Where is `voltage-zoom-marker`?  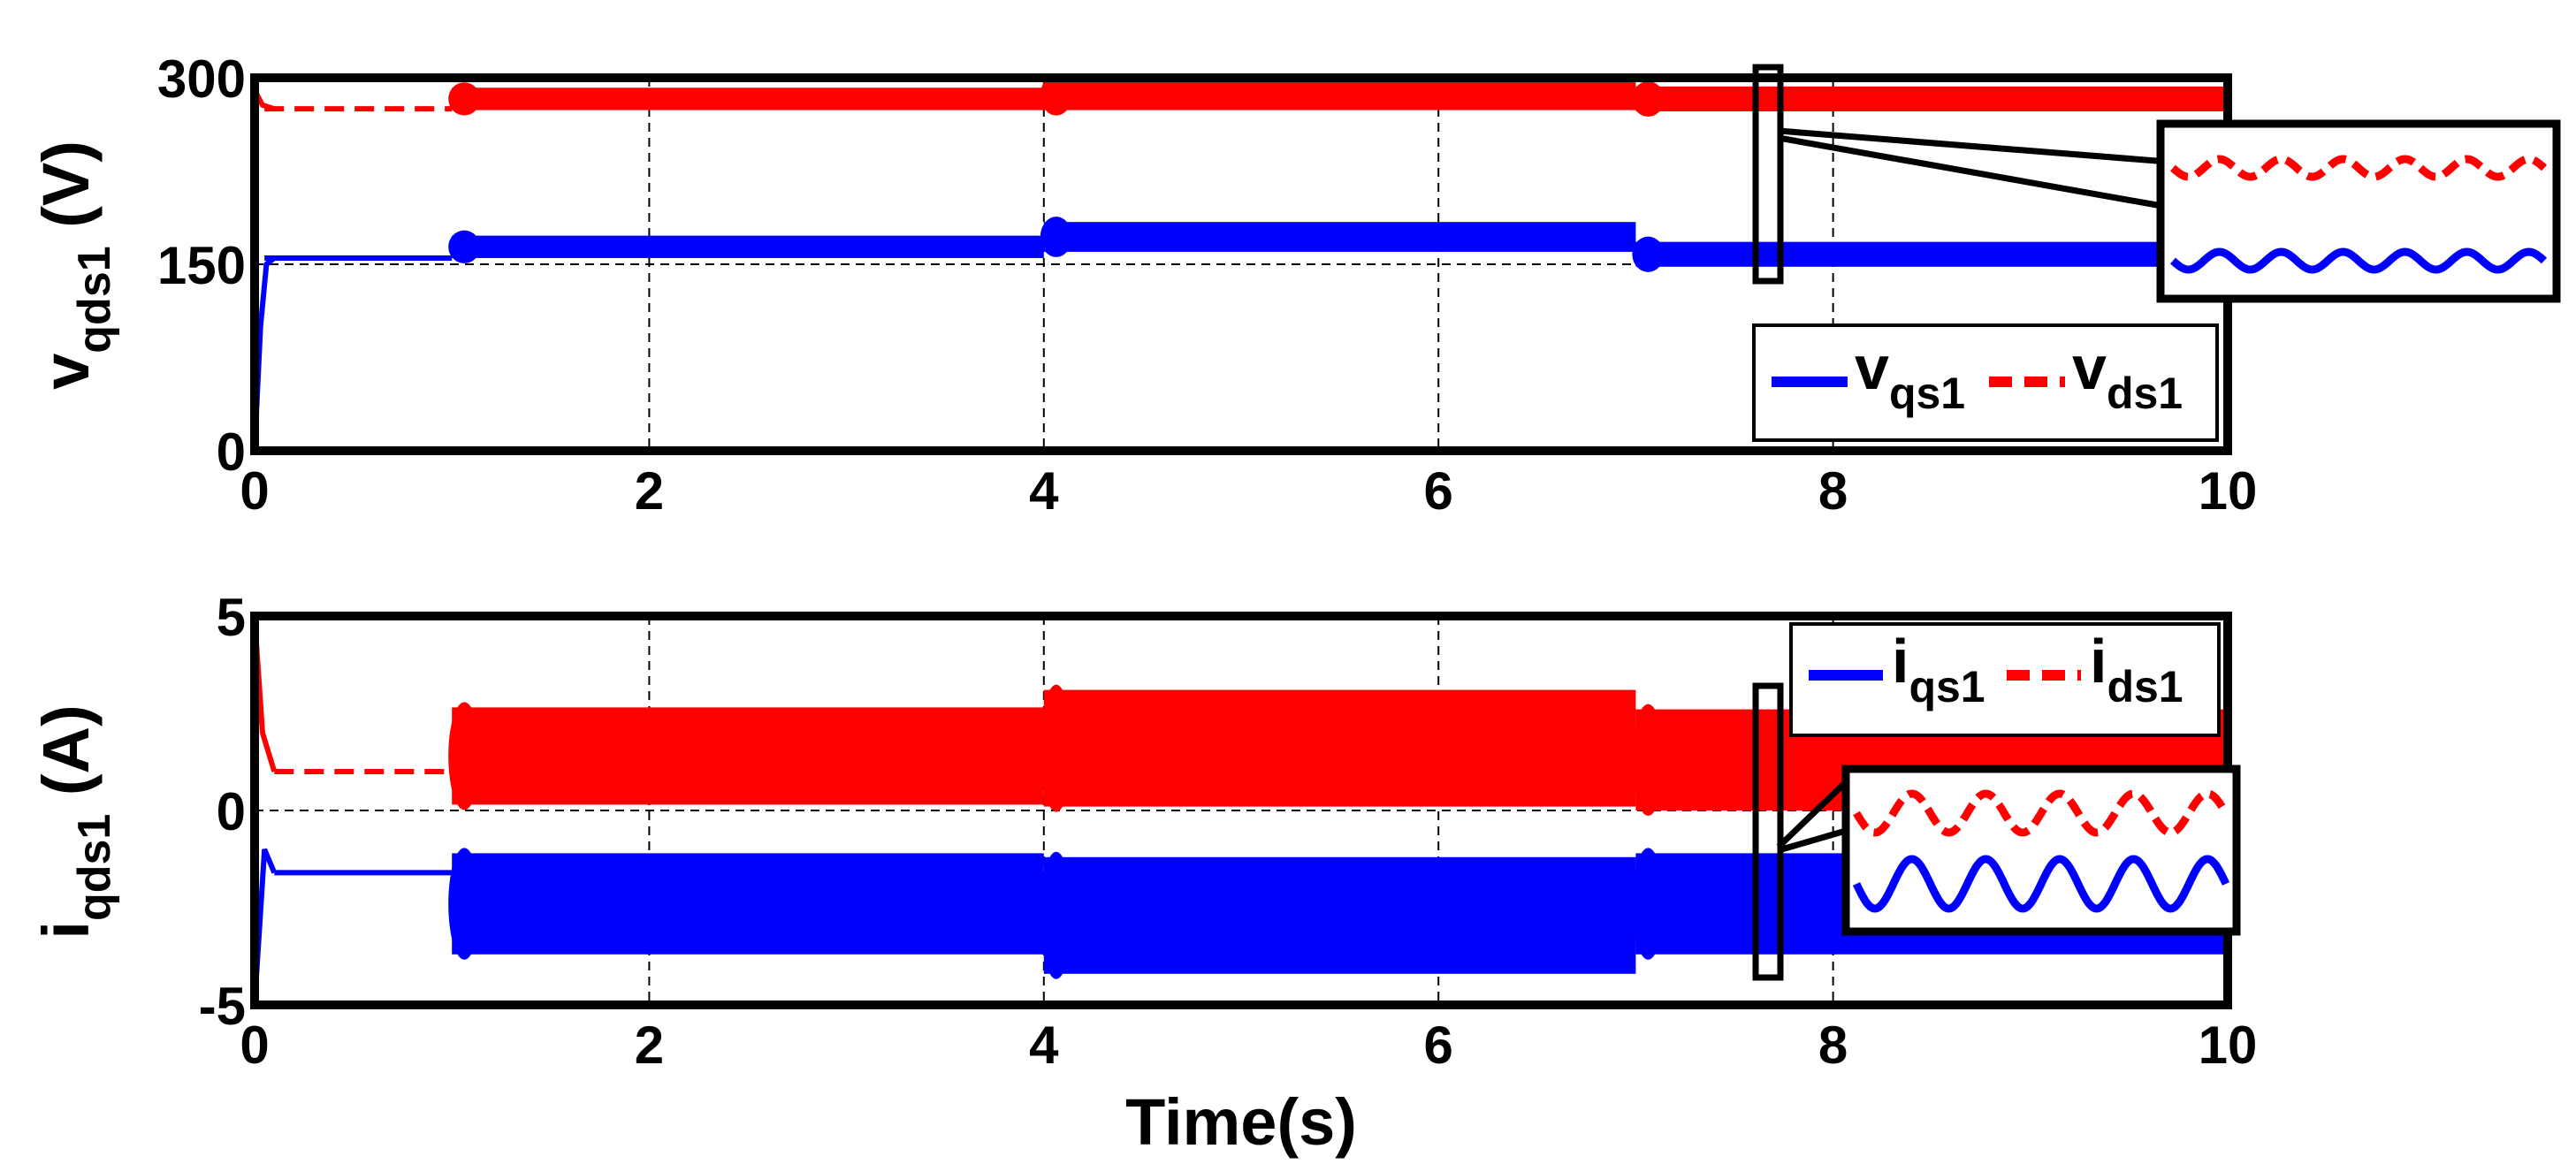 voltage-zoom-marker is located at coordinates (1768, 174).